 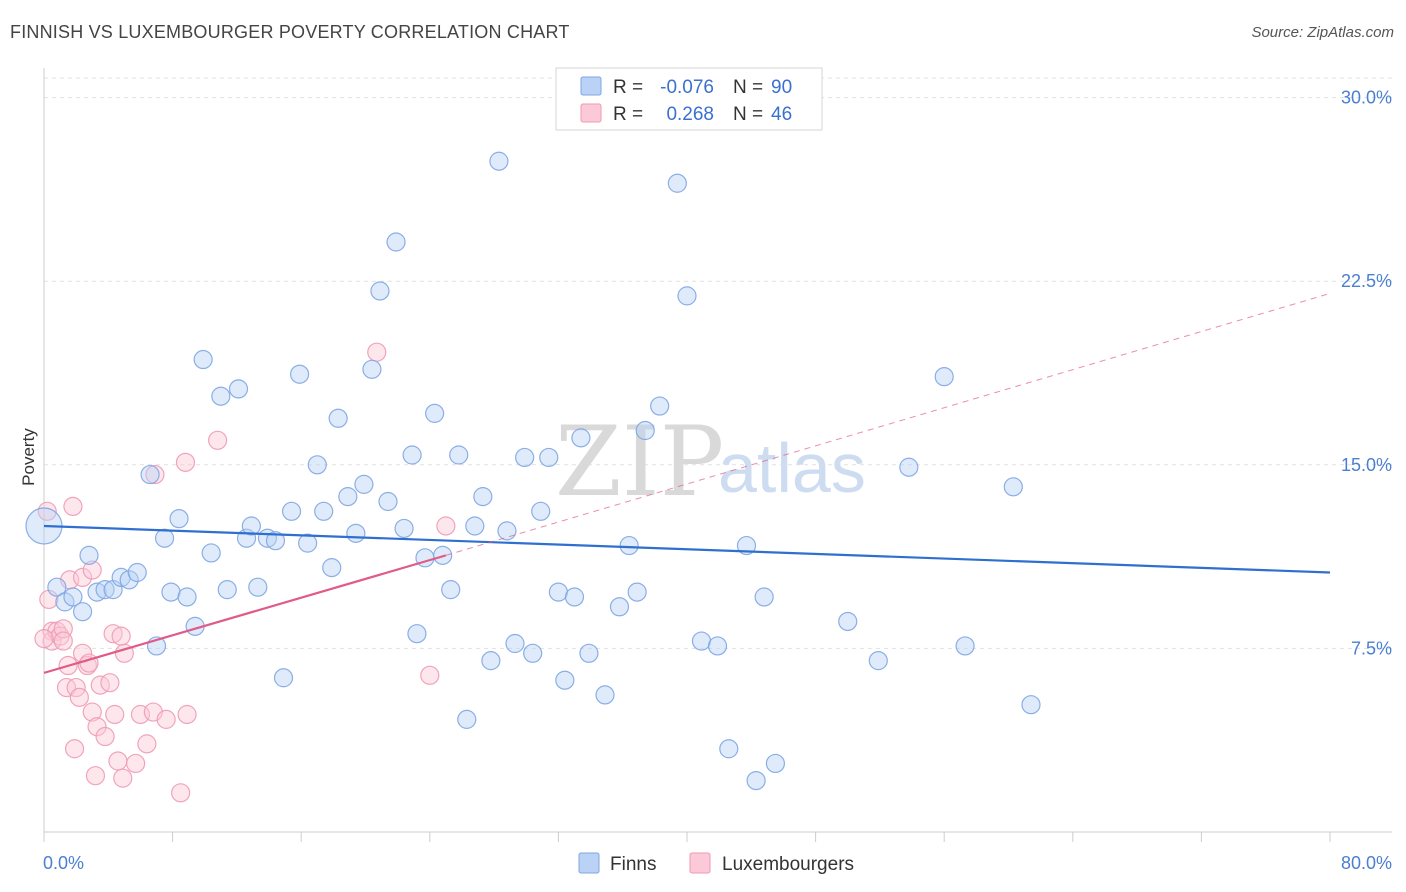 I want to click on stats-legend: R = -0.076 N = 90 R = 0.268 N = 46, so click(x=689, y=99).